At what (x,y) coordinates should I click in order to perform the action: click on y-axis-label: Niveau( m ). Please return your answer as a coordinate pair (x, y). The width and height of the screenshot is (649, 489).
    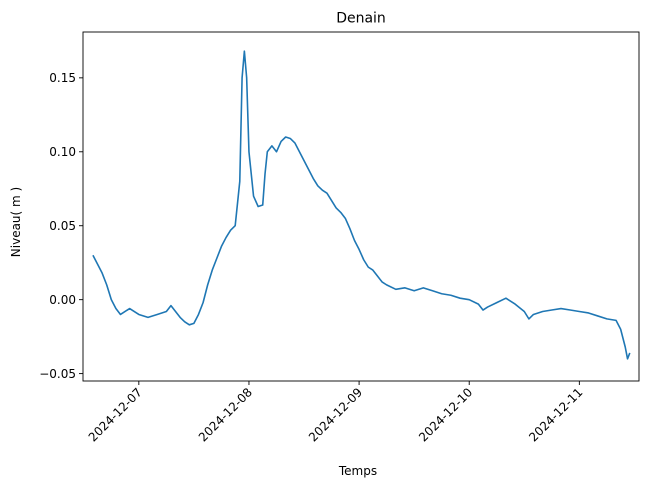
    Looking at the image, I should click on (16, 222).